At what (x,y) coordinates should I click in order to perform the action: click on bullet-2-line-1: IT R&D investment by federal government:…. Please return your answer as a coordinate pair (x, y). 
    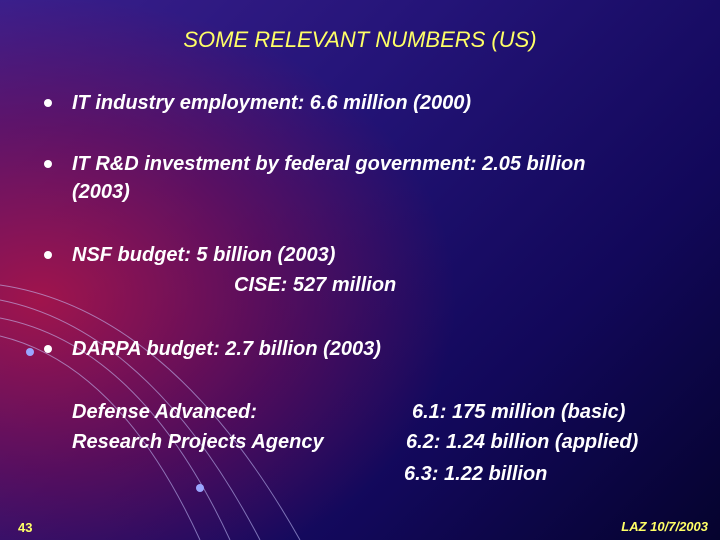
    Looking at the image, I should click on (329, 164).